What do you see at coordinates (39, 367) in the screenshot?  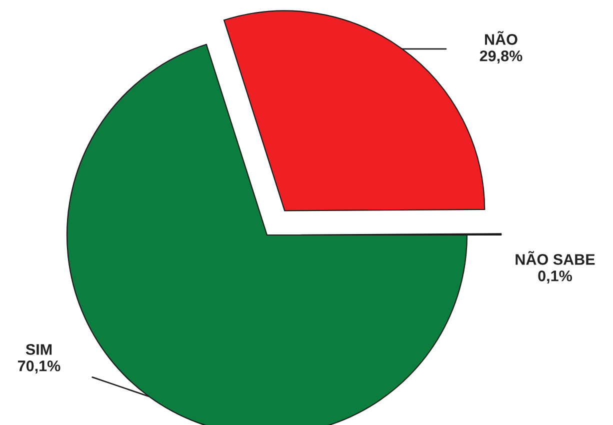 I see `data-label: 70,1%` at bounding box center [39, 367].